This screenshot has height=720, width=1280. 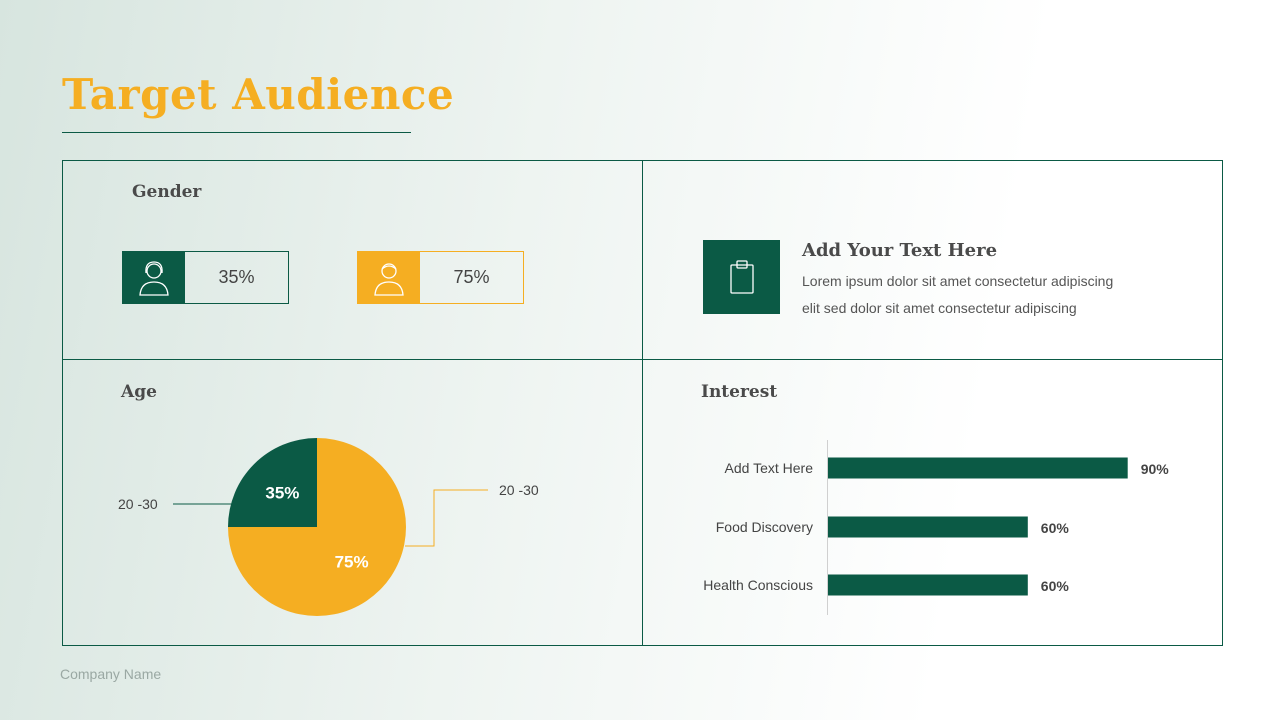 I want to click on bar-value-label-1: 60%, so click(x=1055, y=528).